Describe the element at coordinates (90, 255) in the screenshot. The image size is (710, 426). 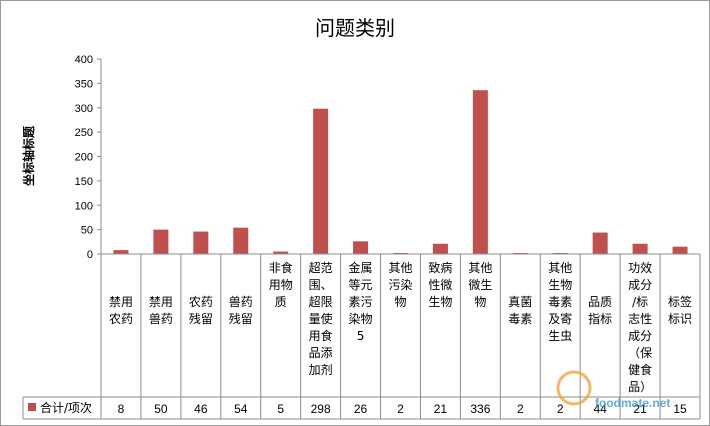
I see `y-tick-label: 0` at that location.